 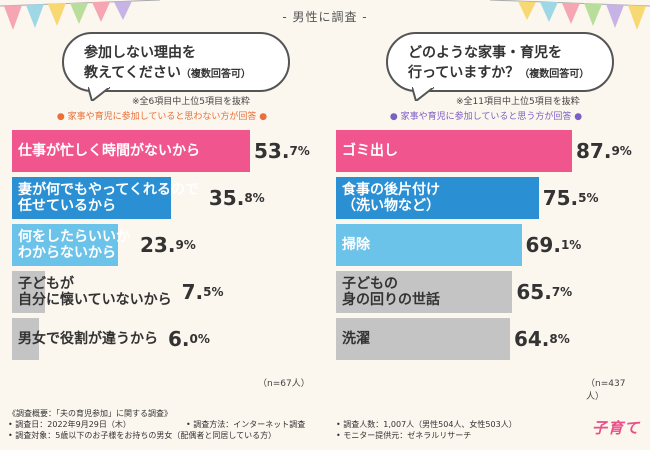 What do you see at coordinates (168, 245) in the screenshot?
I see `value-label: 23. 9%` at bounding box center [168, 245].